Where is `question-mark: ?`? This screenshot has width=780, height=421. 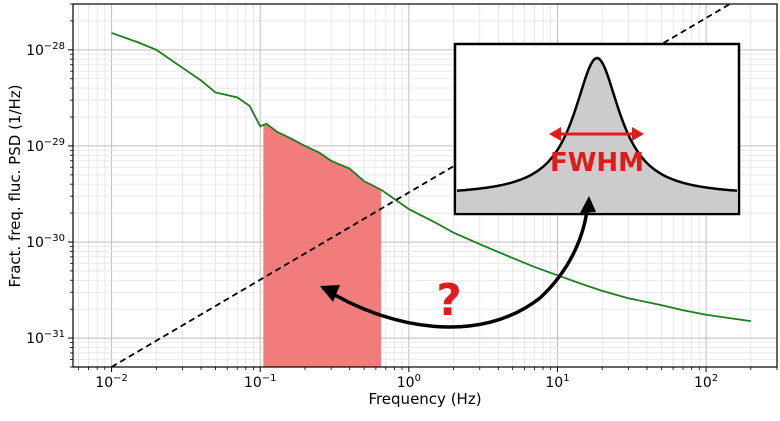
question-mark: ? is located at coordinates (449, 300).